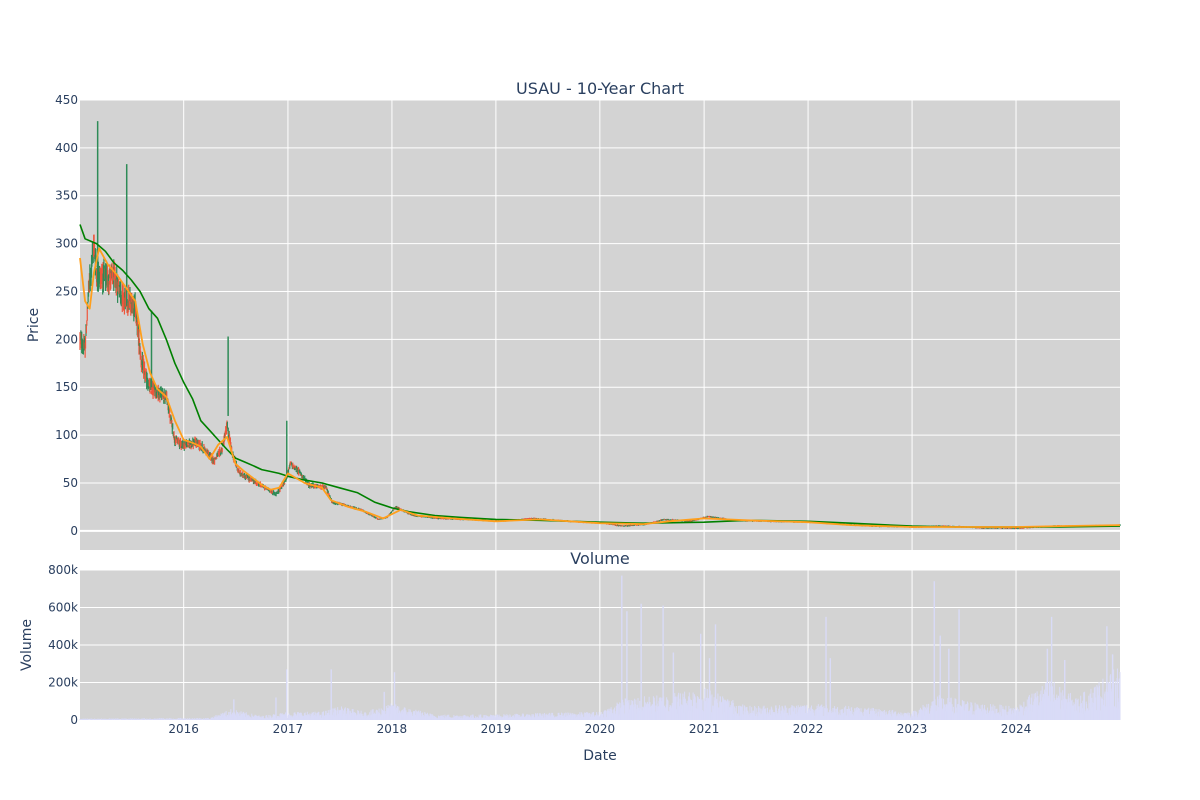 The image size is (1200, 800). I want to click on price-y-tick-label: 0, so click(74, 531).